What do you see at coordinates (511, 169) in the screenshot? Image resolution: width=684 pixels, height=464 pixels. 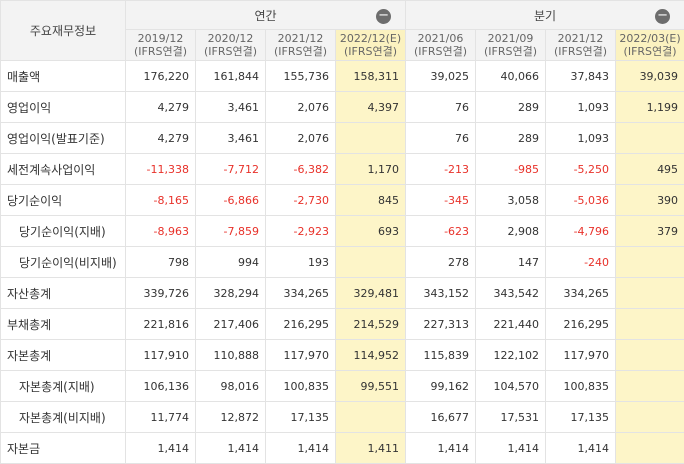 I see `table-cell: -985` at bounding box center [511, 169].